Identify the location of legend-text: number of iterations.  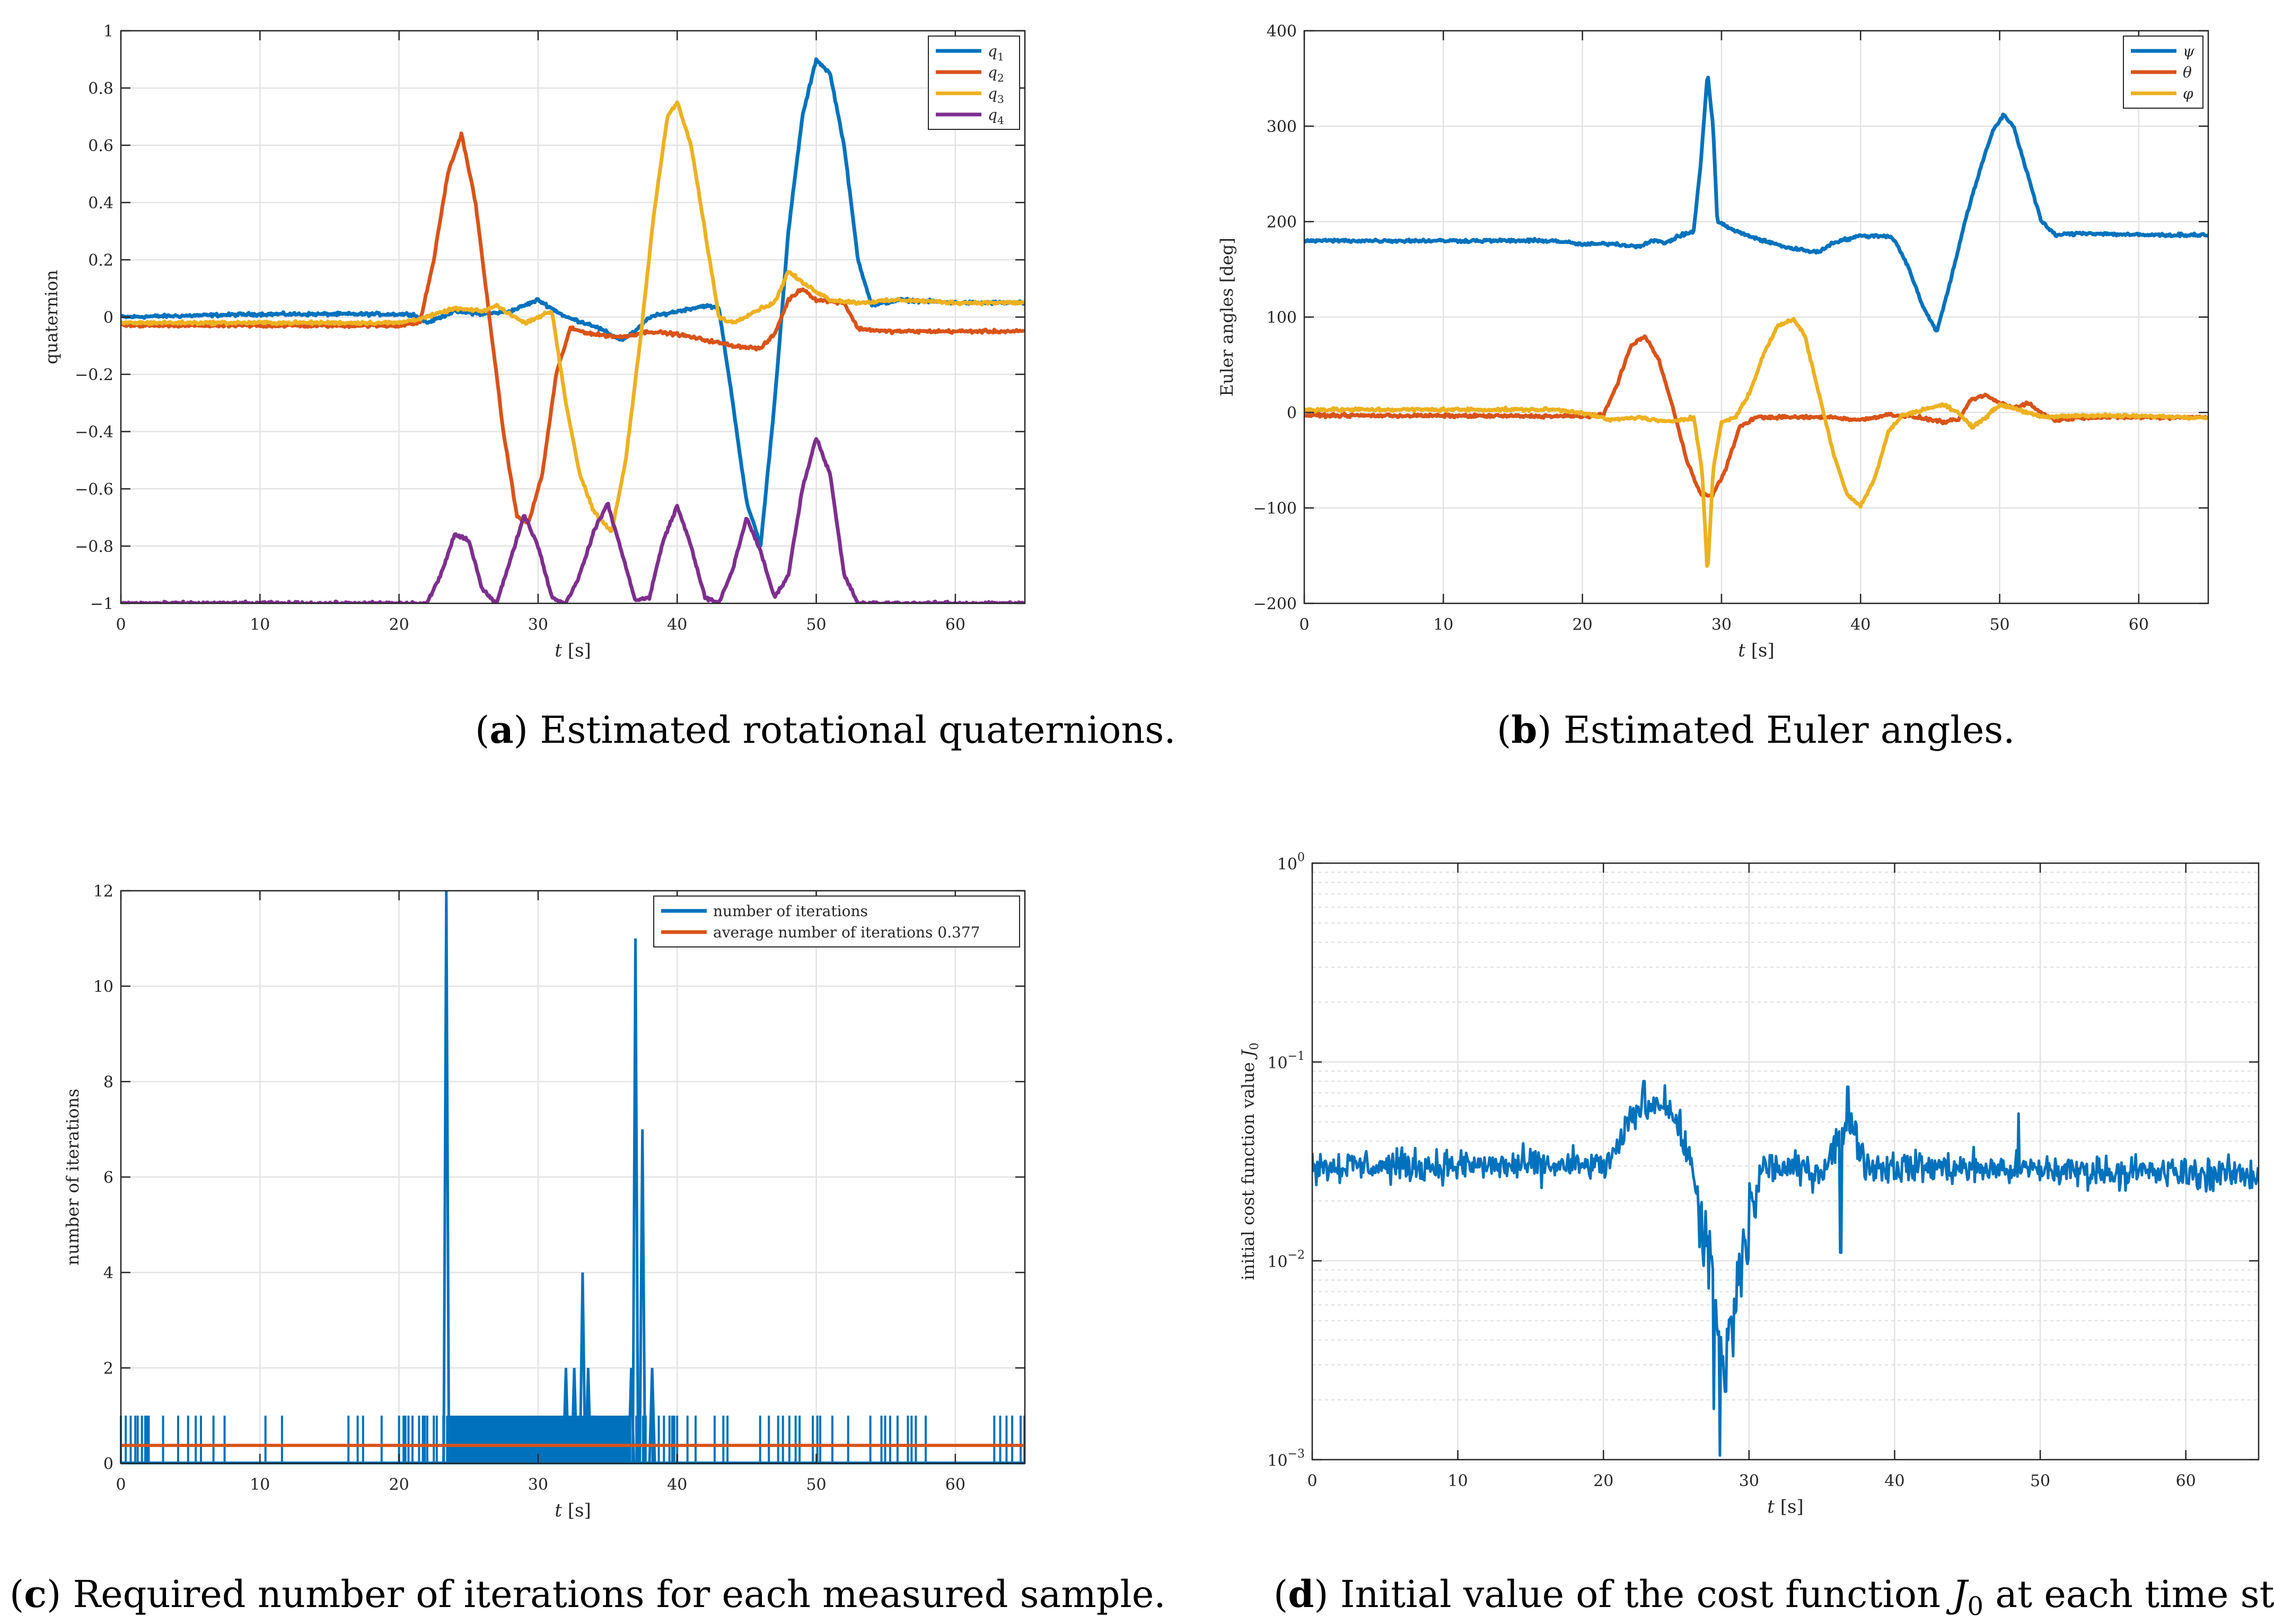
(790, 911).